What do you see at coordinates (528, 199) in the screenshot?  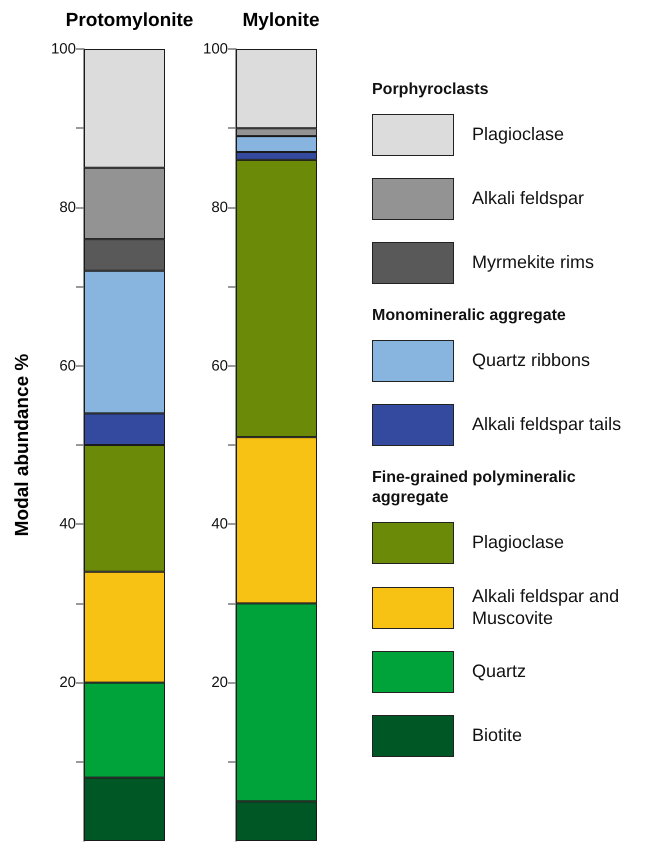 I see `legend-label: Alkali feldspar` at bounding box center [528, 199].